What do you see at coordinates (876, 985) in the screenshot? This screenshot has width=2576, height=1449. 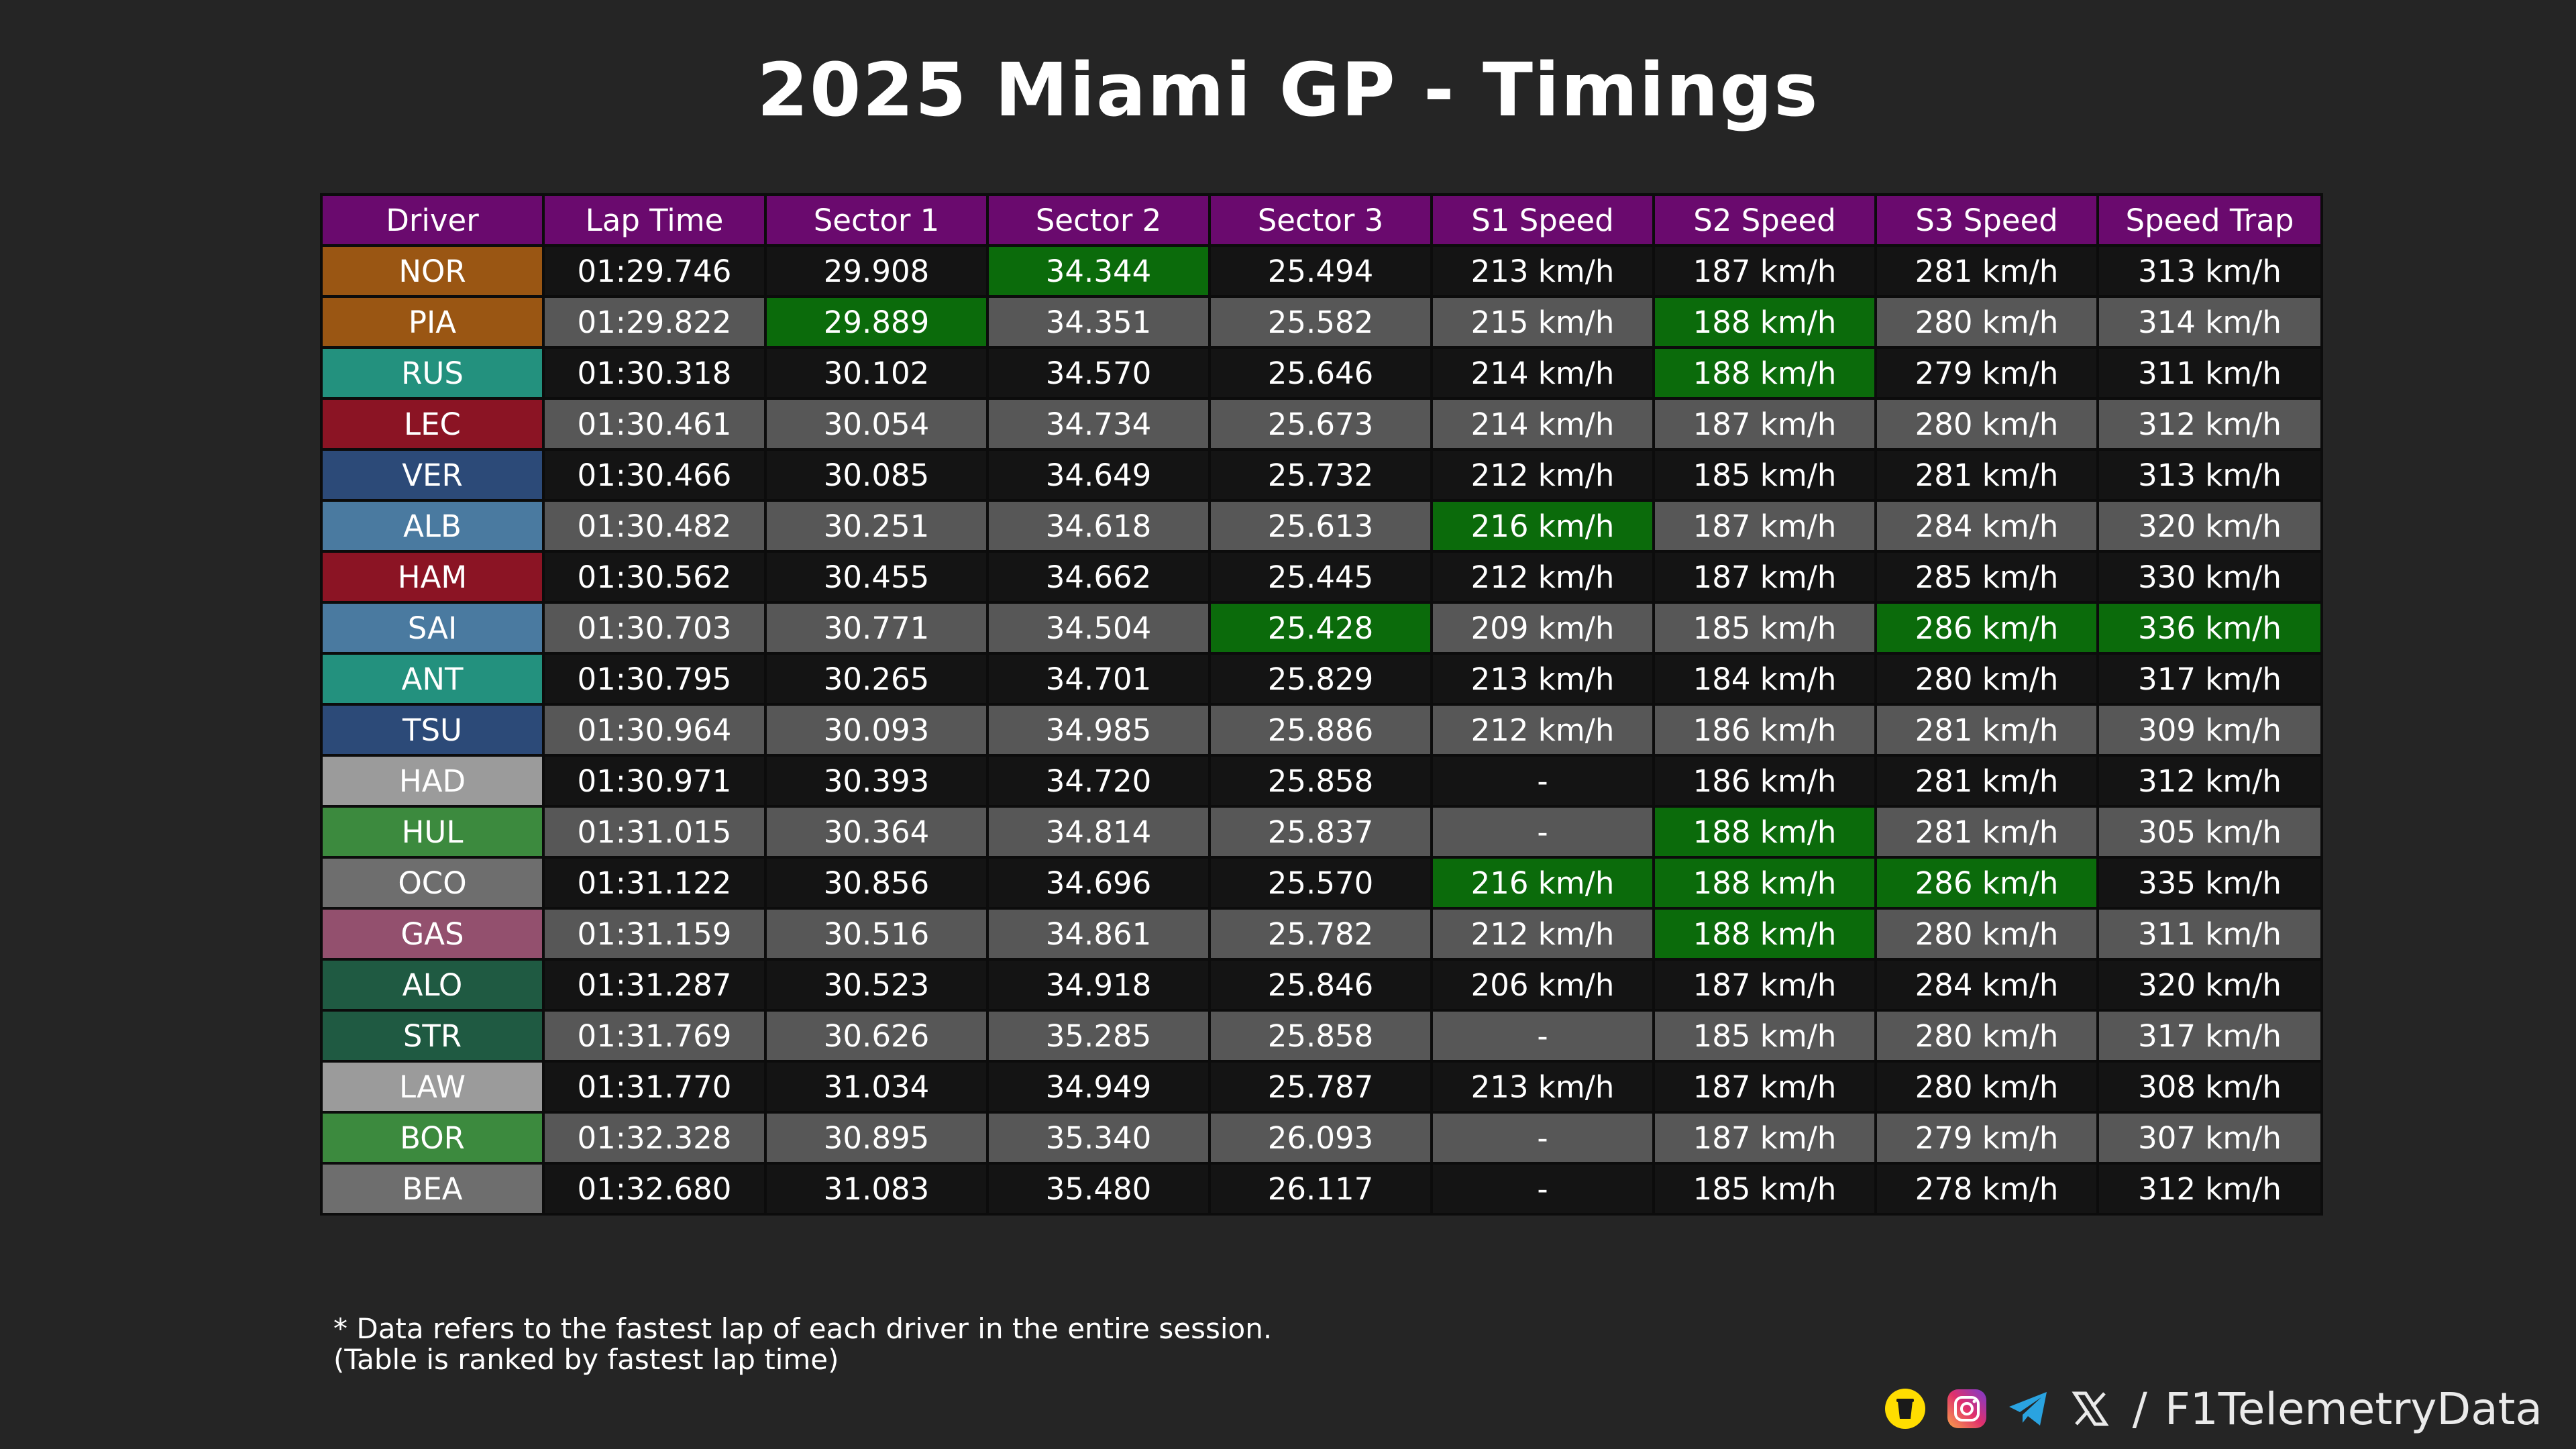 I see `table-cell: 30.523` at bounding box center [876, 985].